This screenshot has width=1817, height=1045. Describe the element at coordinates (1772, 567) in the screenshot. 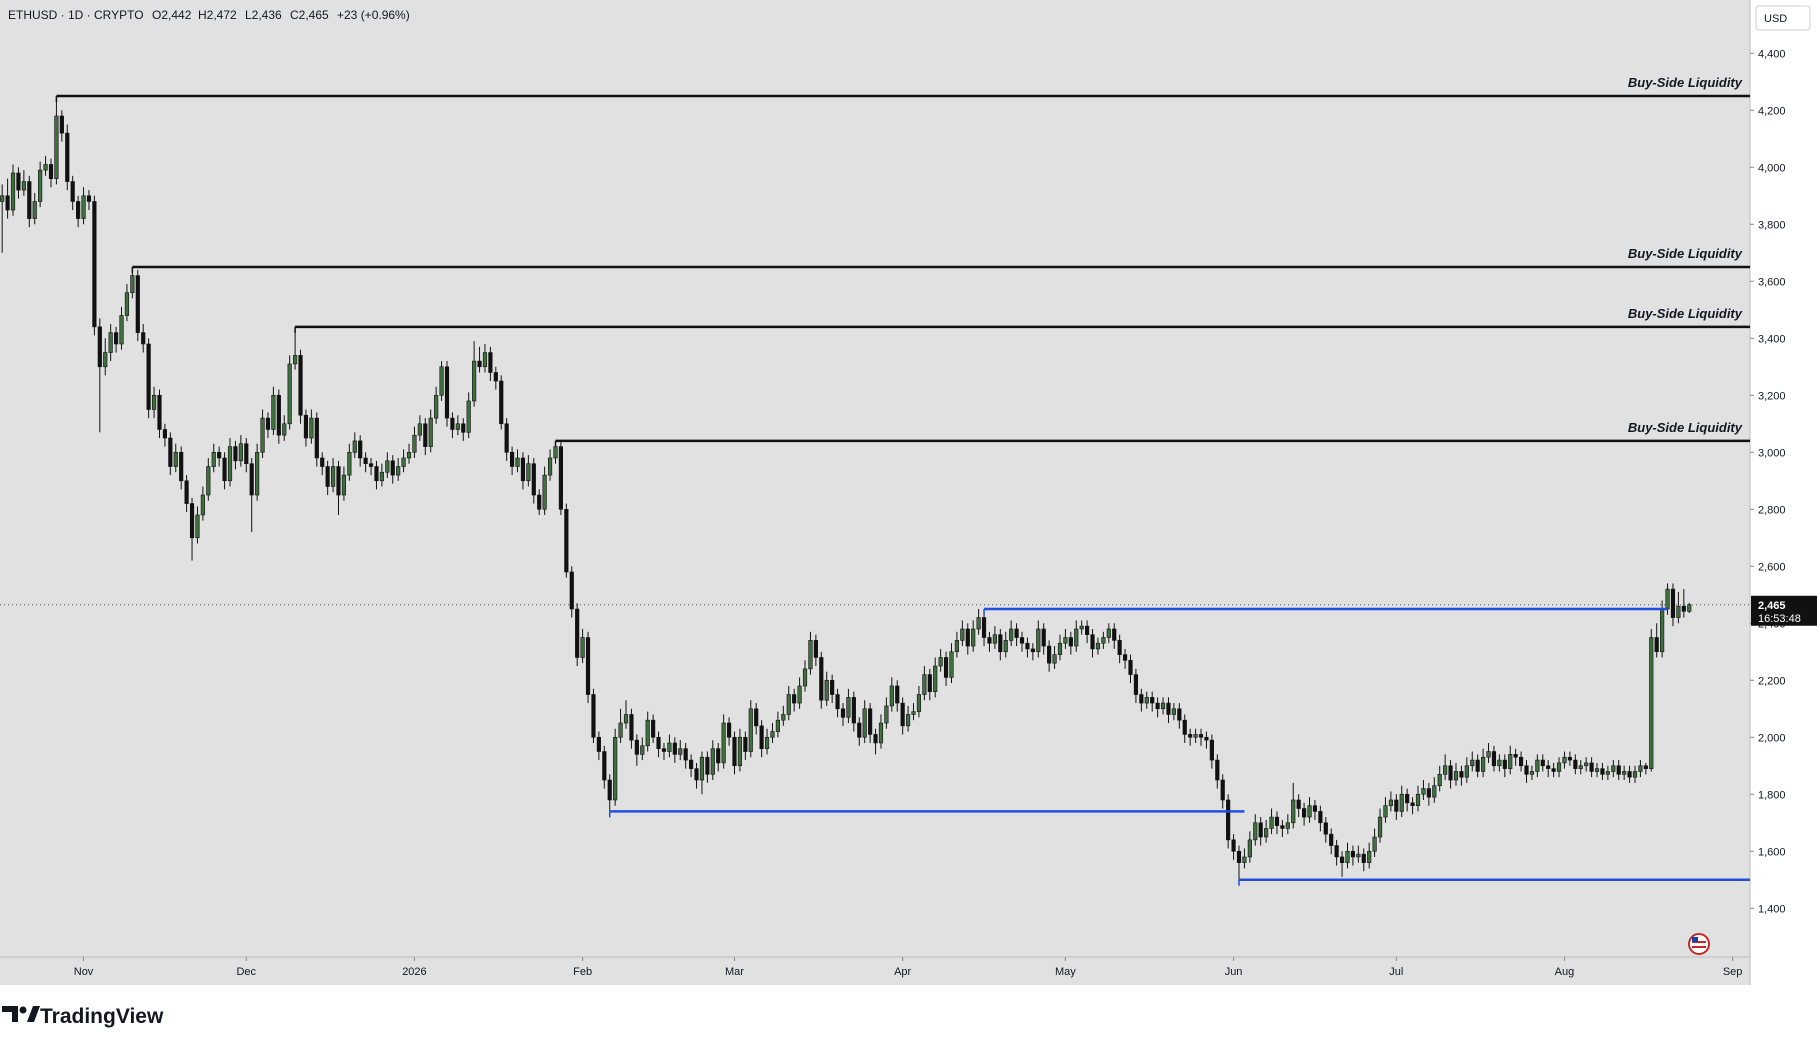

I see `y-tick-label: 2,600` at that location.